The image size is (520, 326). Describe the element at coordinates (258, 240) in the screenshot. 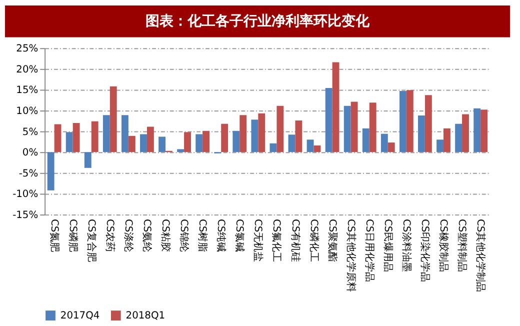

I see `x-tick-label: CS无机盐` at that location.